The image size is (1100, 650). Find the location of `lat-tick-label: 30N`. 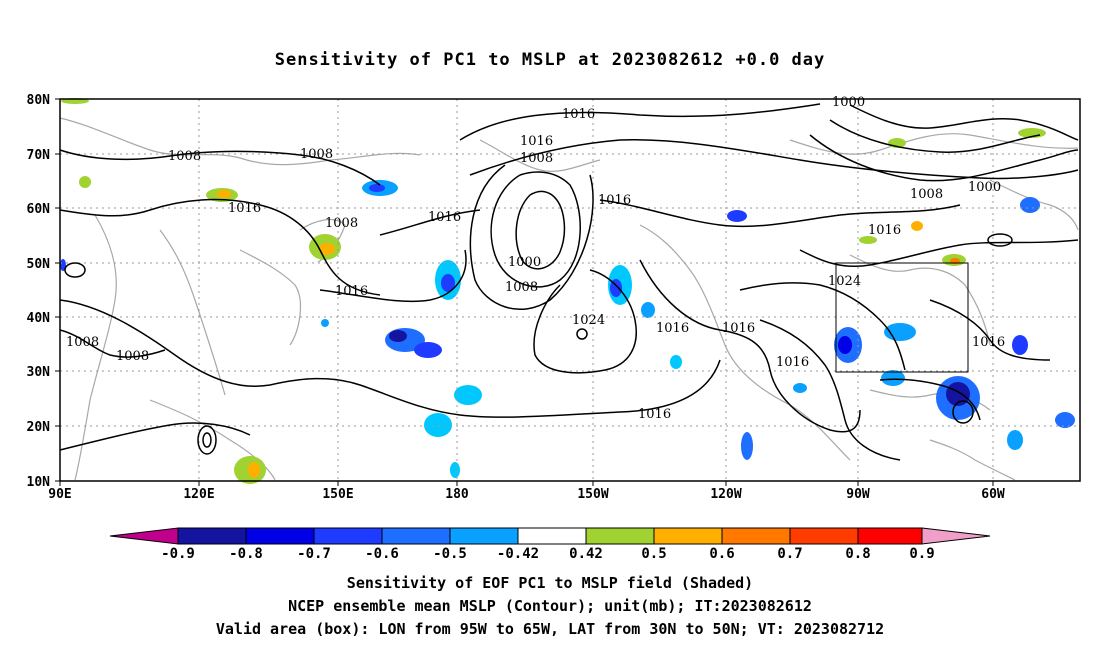

lat-tick-label: 30N is located at coordinates (39, 372).